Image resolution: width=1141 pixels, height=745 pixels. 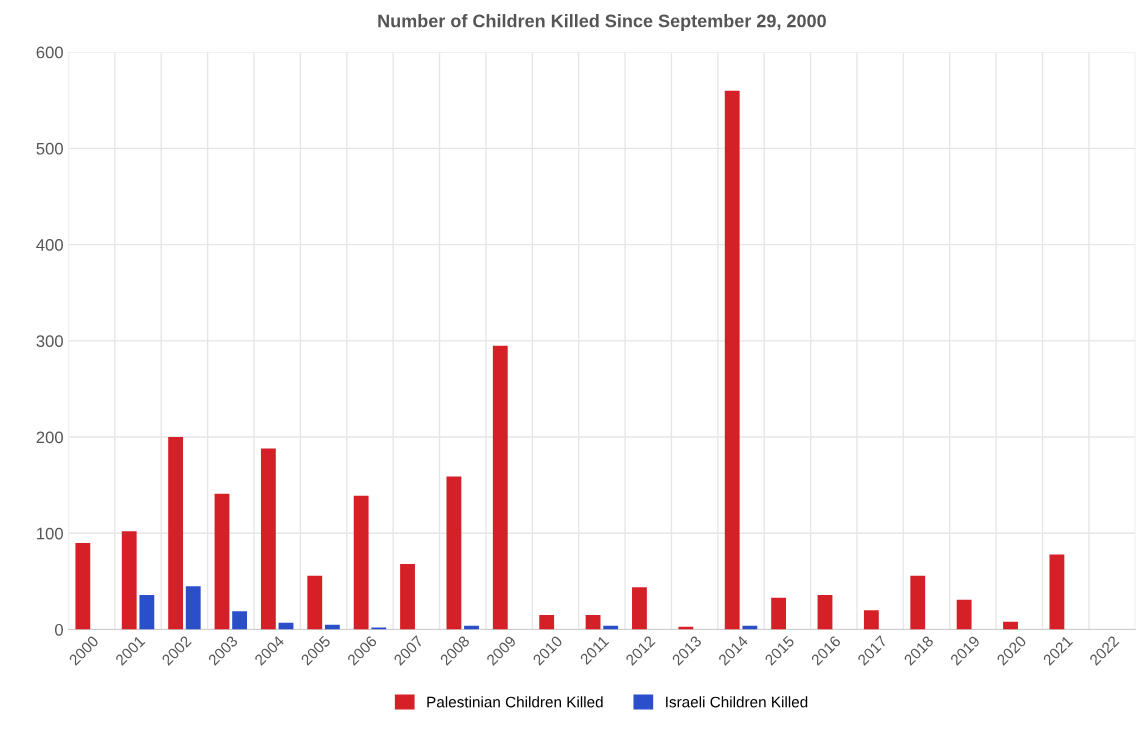 I want to click on y-tick-label: 500, so click(x=49, y=148).